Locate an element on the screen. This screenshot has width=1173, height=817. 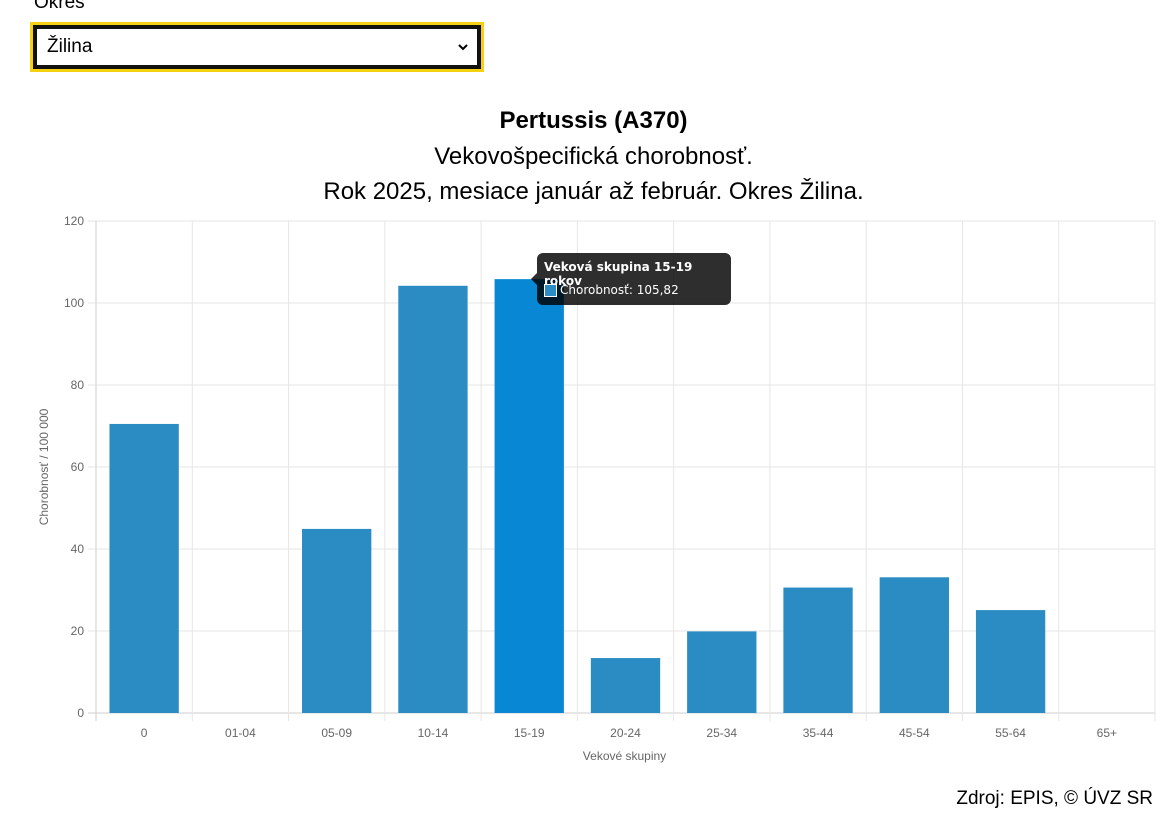
y-tick-label: 20 is located at coordinates (78, 631).